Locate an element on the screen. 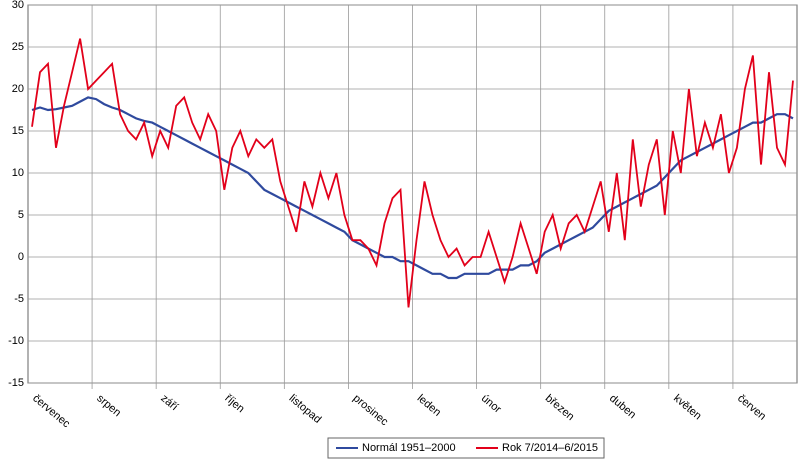  y-tick-label: -15 is located at coordinates (16, 383).